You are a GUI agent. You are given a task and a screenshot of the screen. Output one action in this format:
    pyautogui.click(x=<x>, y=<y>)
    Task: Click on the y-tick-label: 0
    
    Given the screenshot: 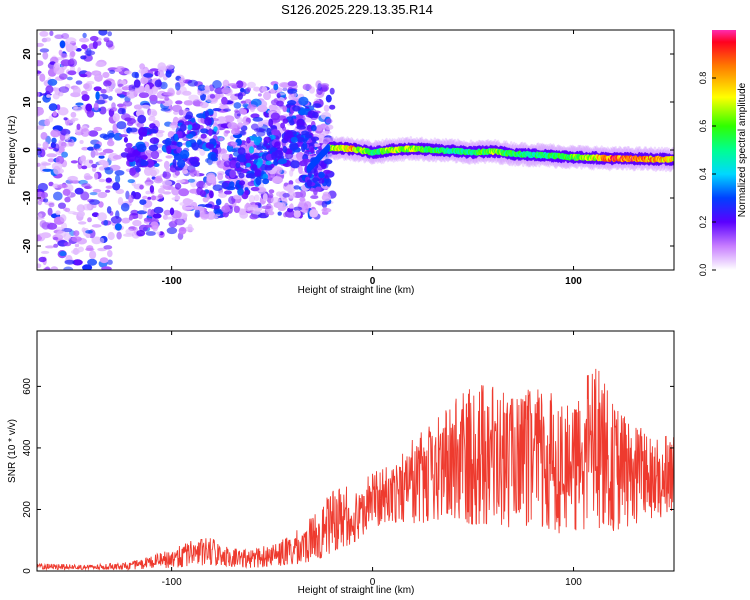 What is the action you would take?
    pyautogui.click(x=27, y=150)
    